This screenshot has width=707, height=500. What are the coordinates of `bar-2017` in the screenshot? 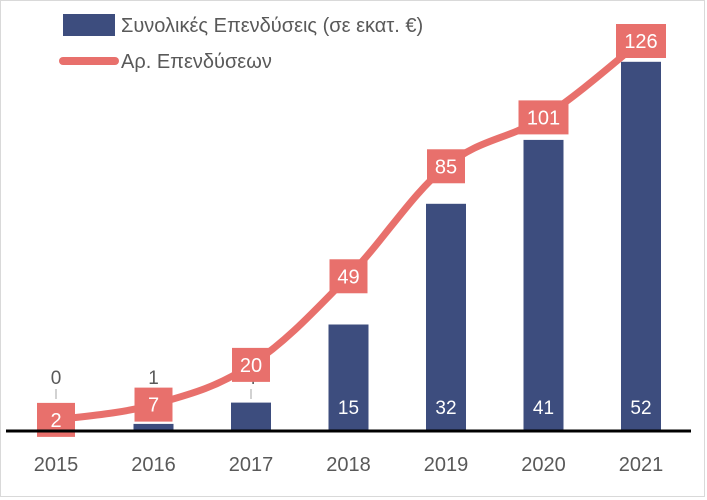 It's located at (251, 416).